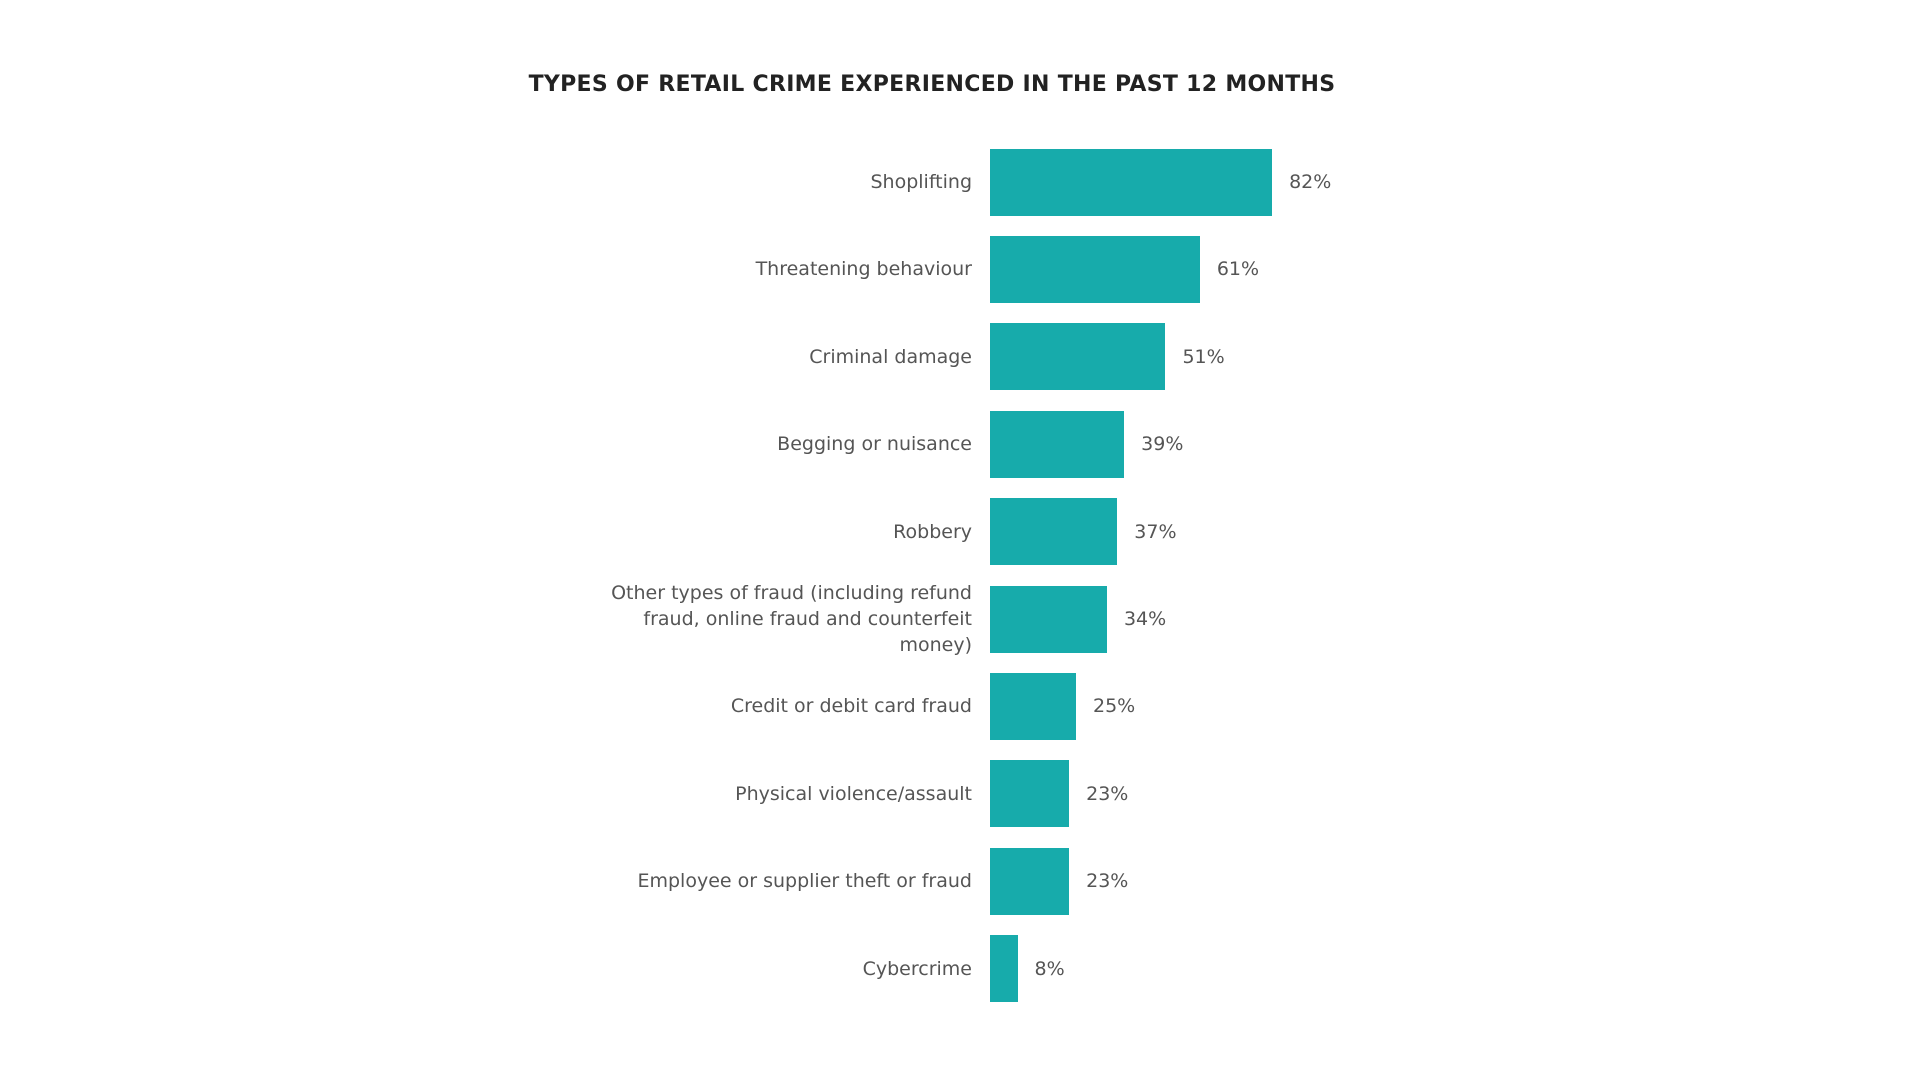  Describe the element at coordinates (917, 968) in the screenshot. I see `category-label: Cybercrime` at that location.